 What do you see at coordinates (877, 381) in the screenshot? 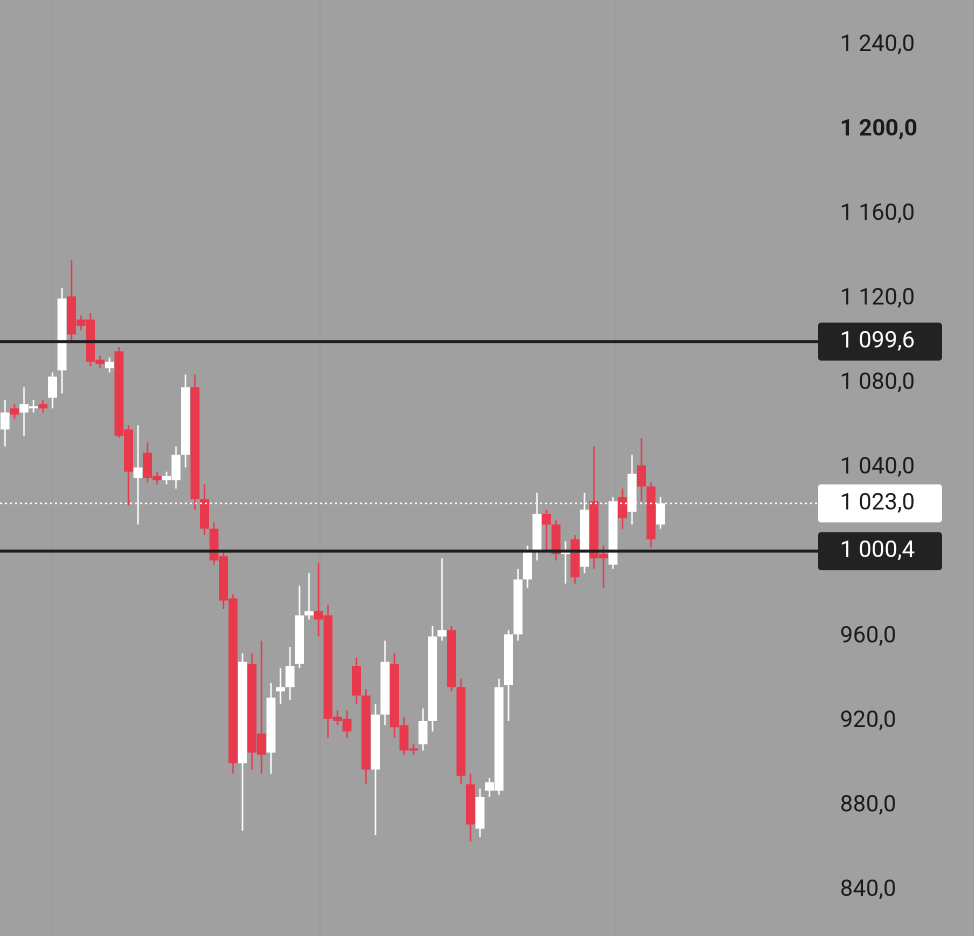
I see `y-tick-label: 1 080,0` at bounding box center [877, 381].